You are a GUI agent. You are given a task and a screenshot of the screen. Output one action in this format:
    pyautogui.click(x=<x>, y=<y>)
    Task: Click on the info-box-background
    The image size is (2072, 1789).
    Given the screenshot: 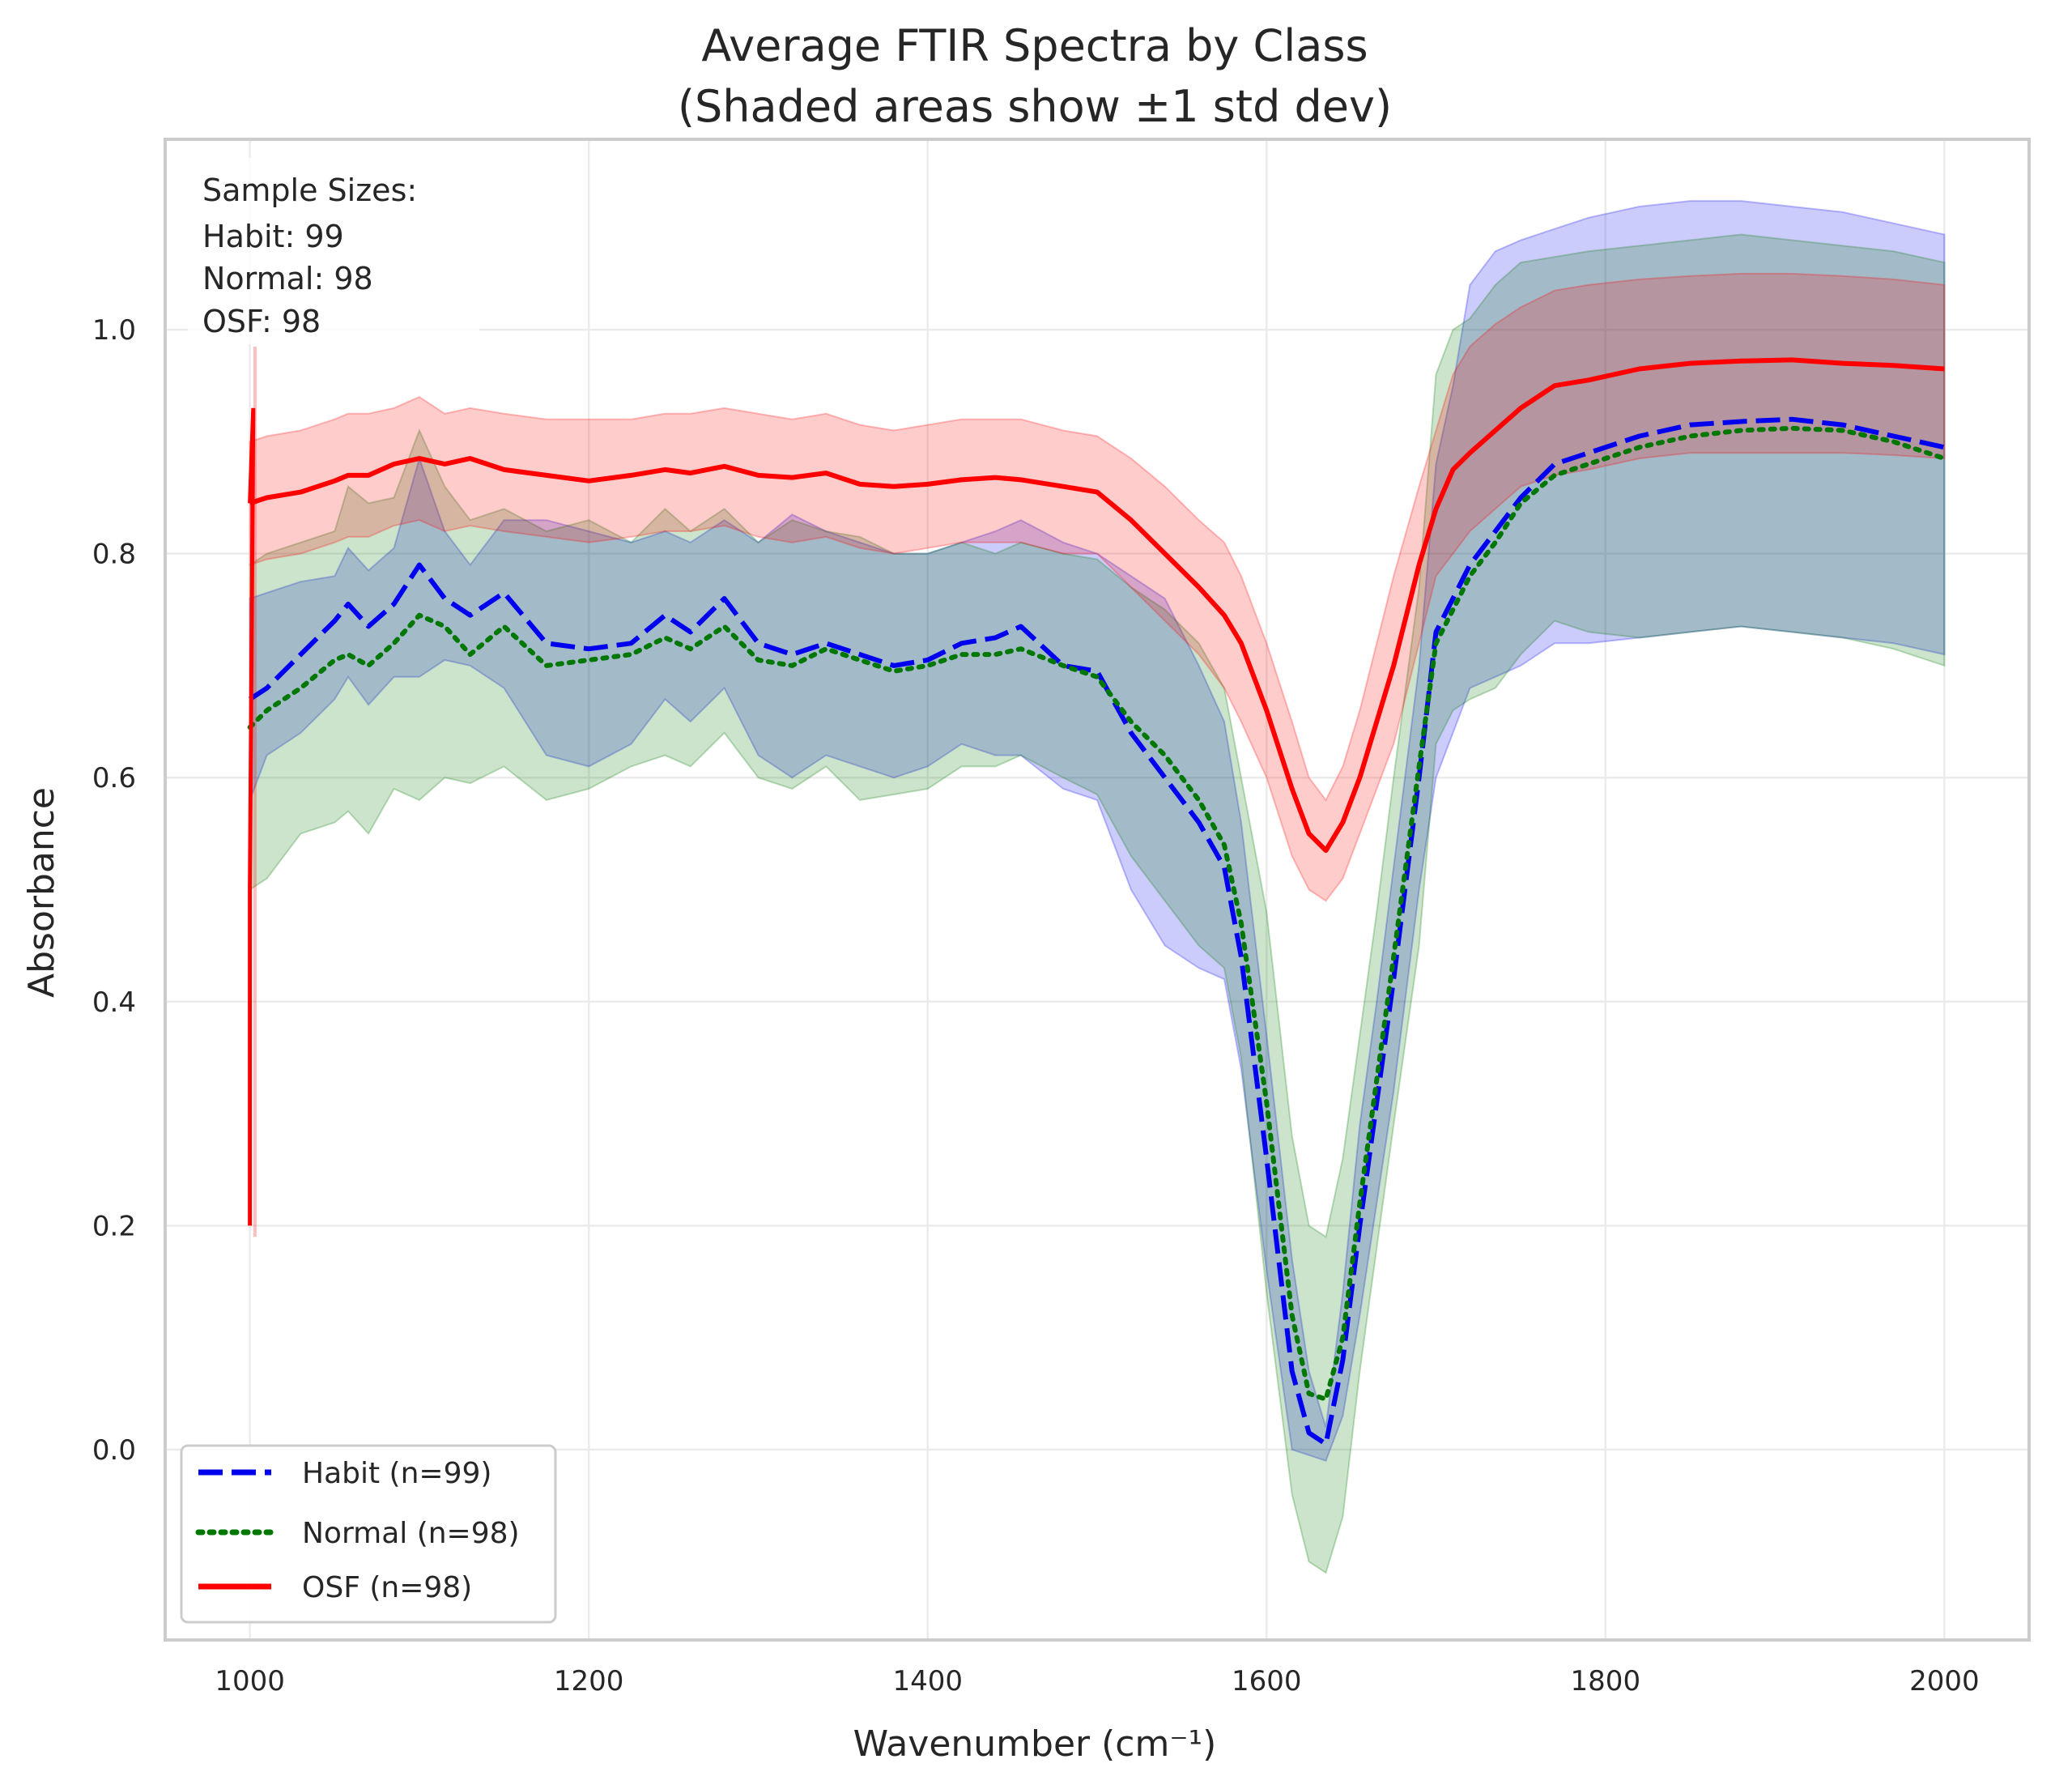 What is the action you would take?
    pyautogui.click(x=333, y=251)
    